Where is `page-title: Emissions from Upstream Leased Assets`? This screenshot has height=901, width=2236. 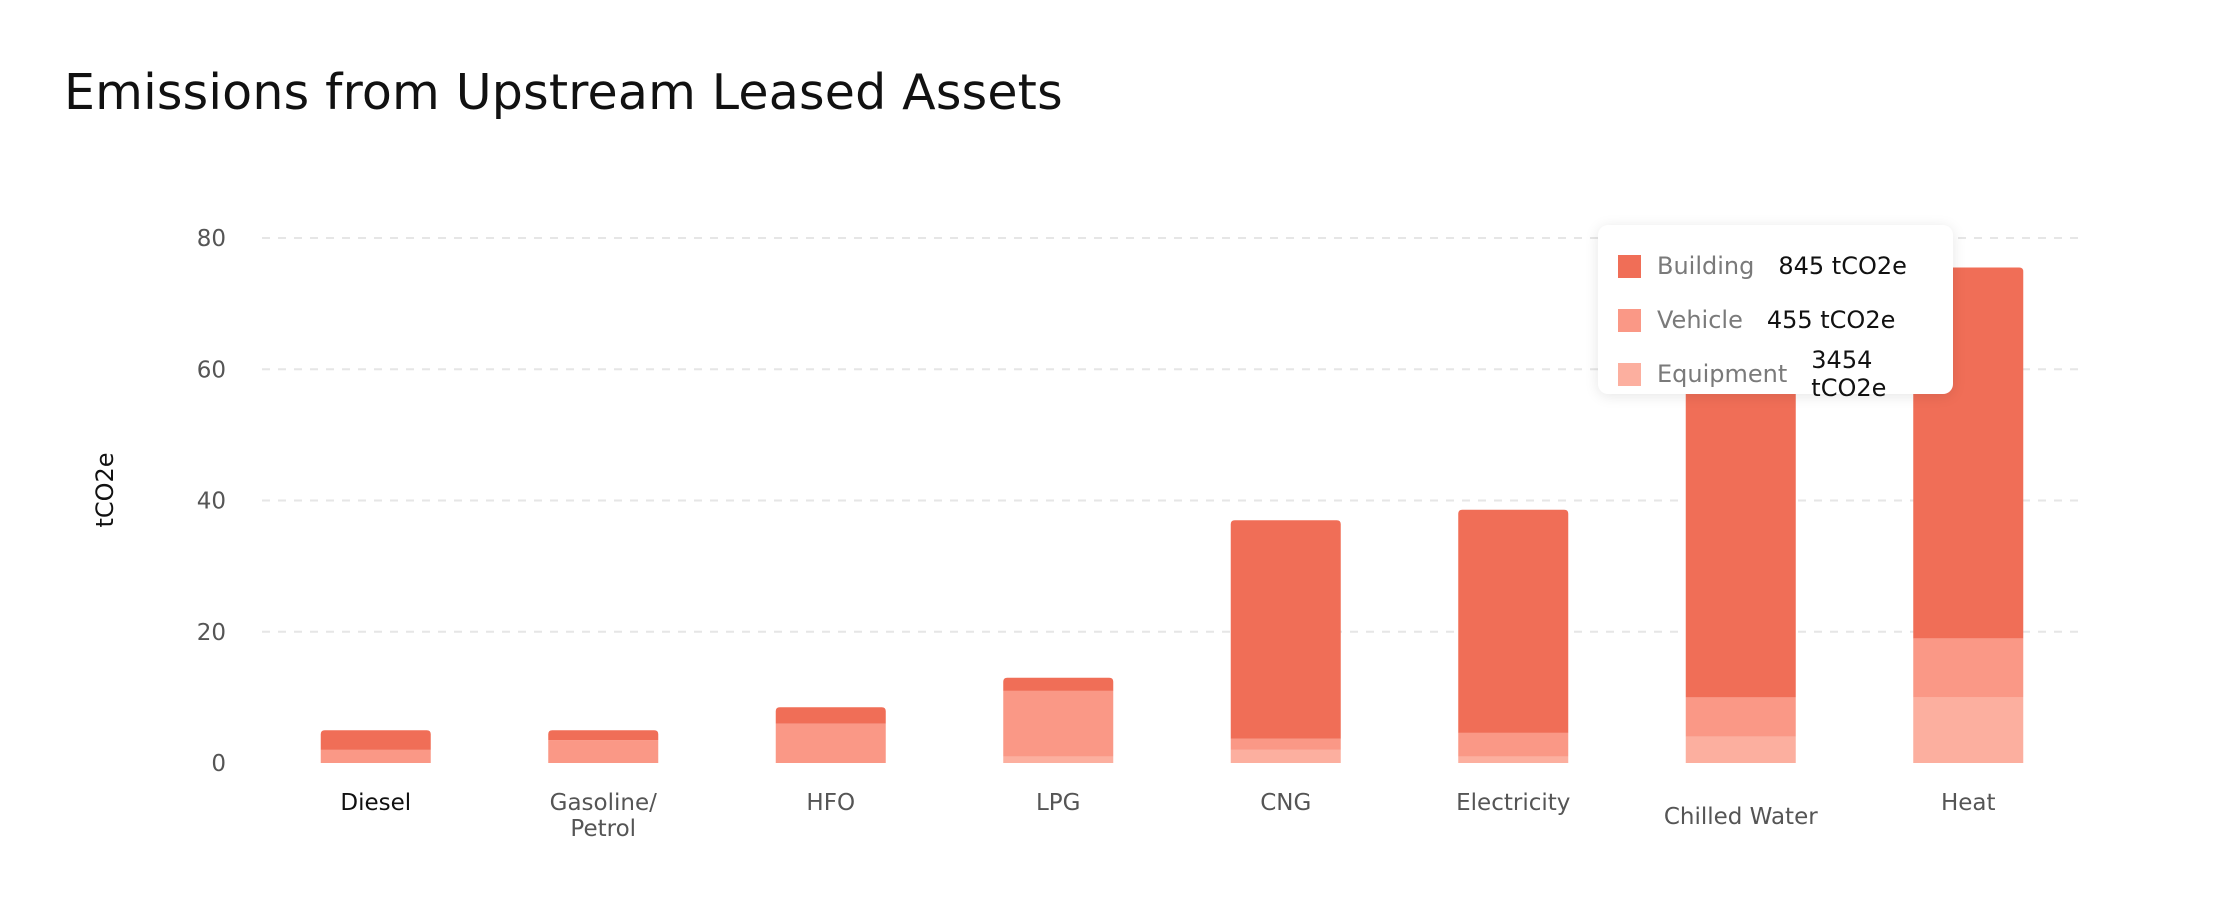
page-title: Emissions from Upstream Leased Assets is located at coordinates (563, 92).